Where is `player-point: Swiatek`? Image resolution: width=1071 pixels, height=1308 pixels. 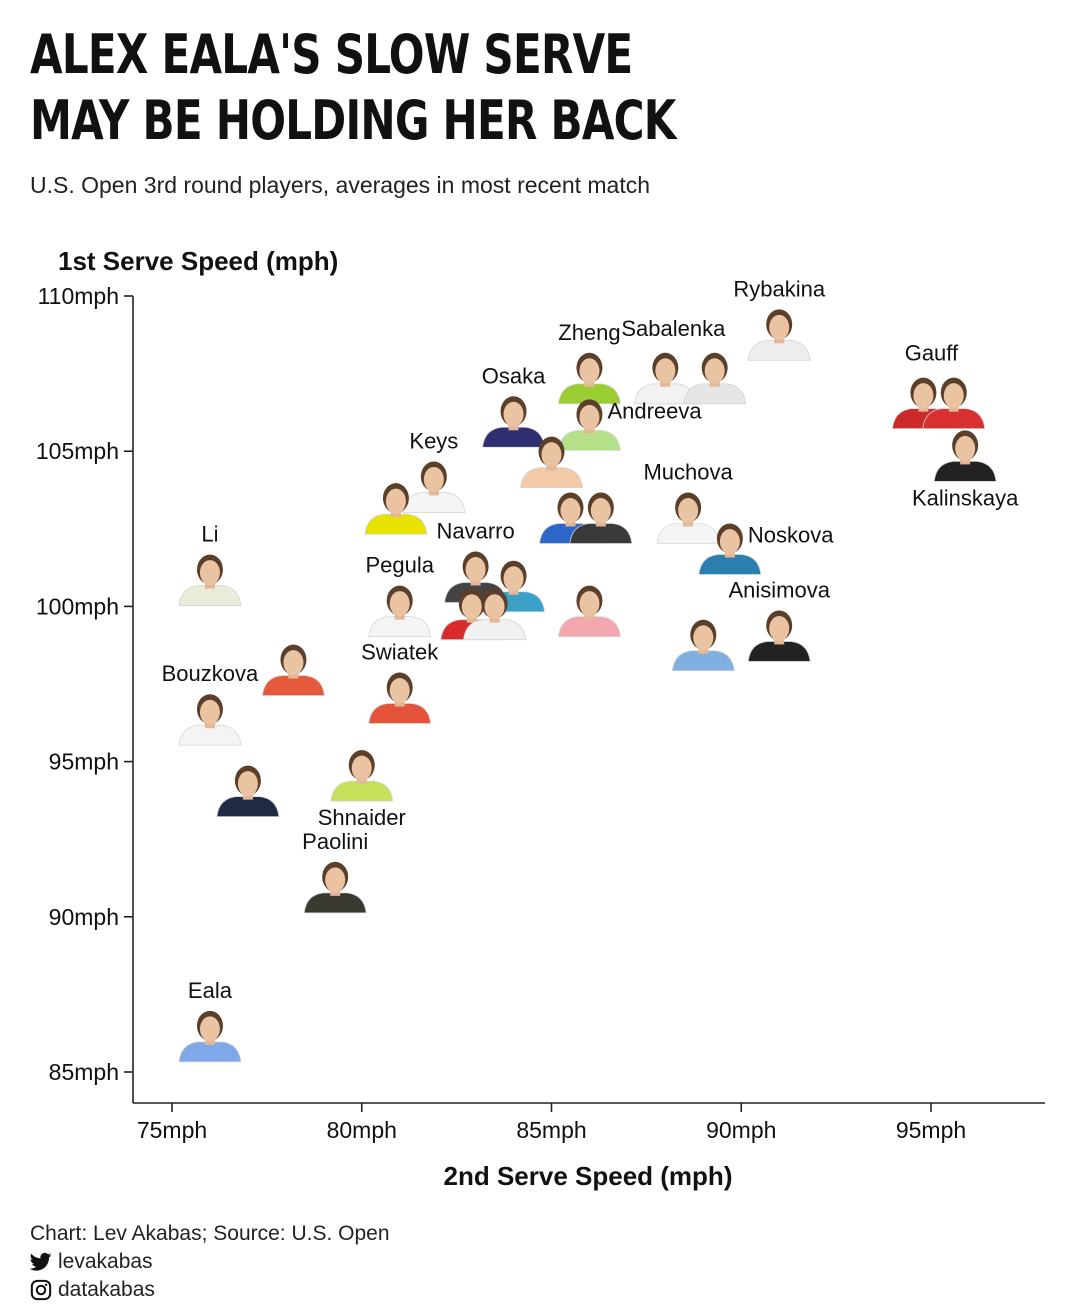 player-point: Swiatek is located at coordinates (400, 682).